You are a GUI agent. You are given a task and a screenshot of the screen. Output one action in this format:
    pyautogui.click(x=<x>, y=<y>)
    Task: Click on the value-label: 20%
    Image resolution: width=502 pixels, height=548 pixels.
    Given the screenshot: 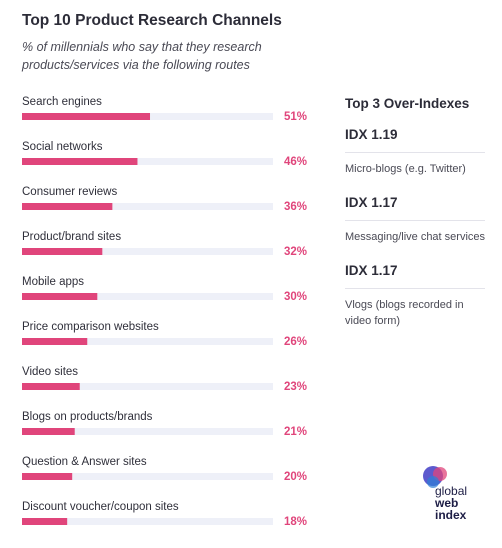 What is the action you would take?
    pyautogui.click(x=295, y=477)
    